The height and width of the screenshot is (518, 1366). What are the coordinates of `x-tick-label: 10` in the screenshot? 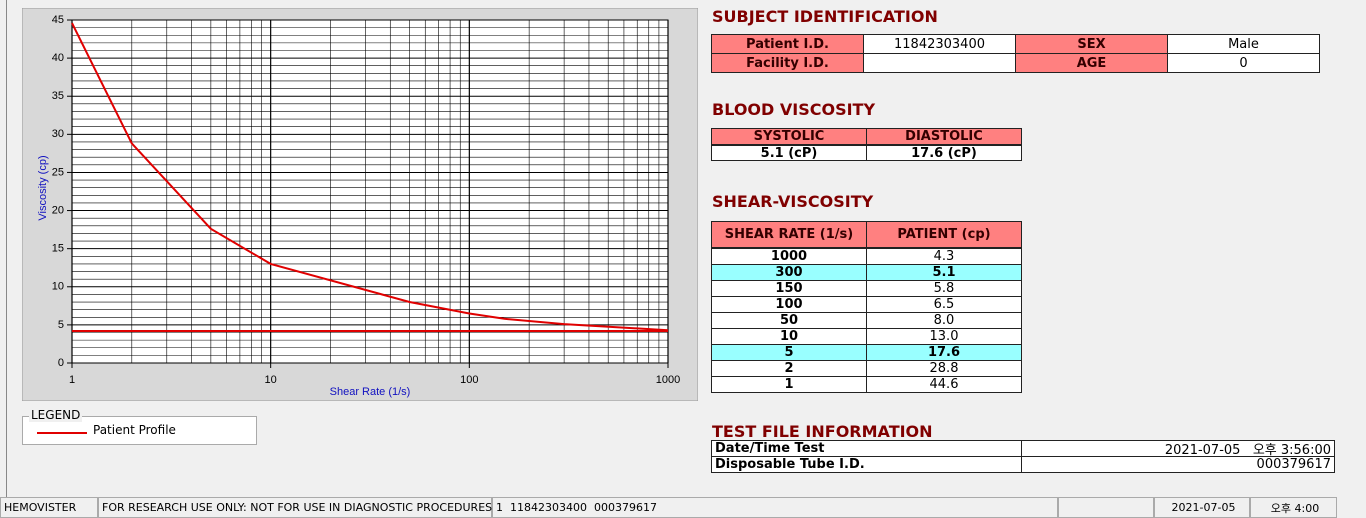 It's located at (271, 380).